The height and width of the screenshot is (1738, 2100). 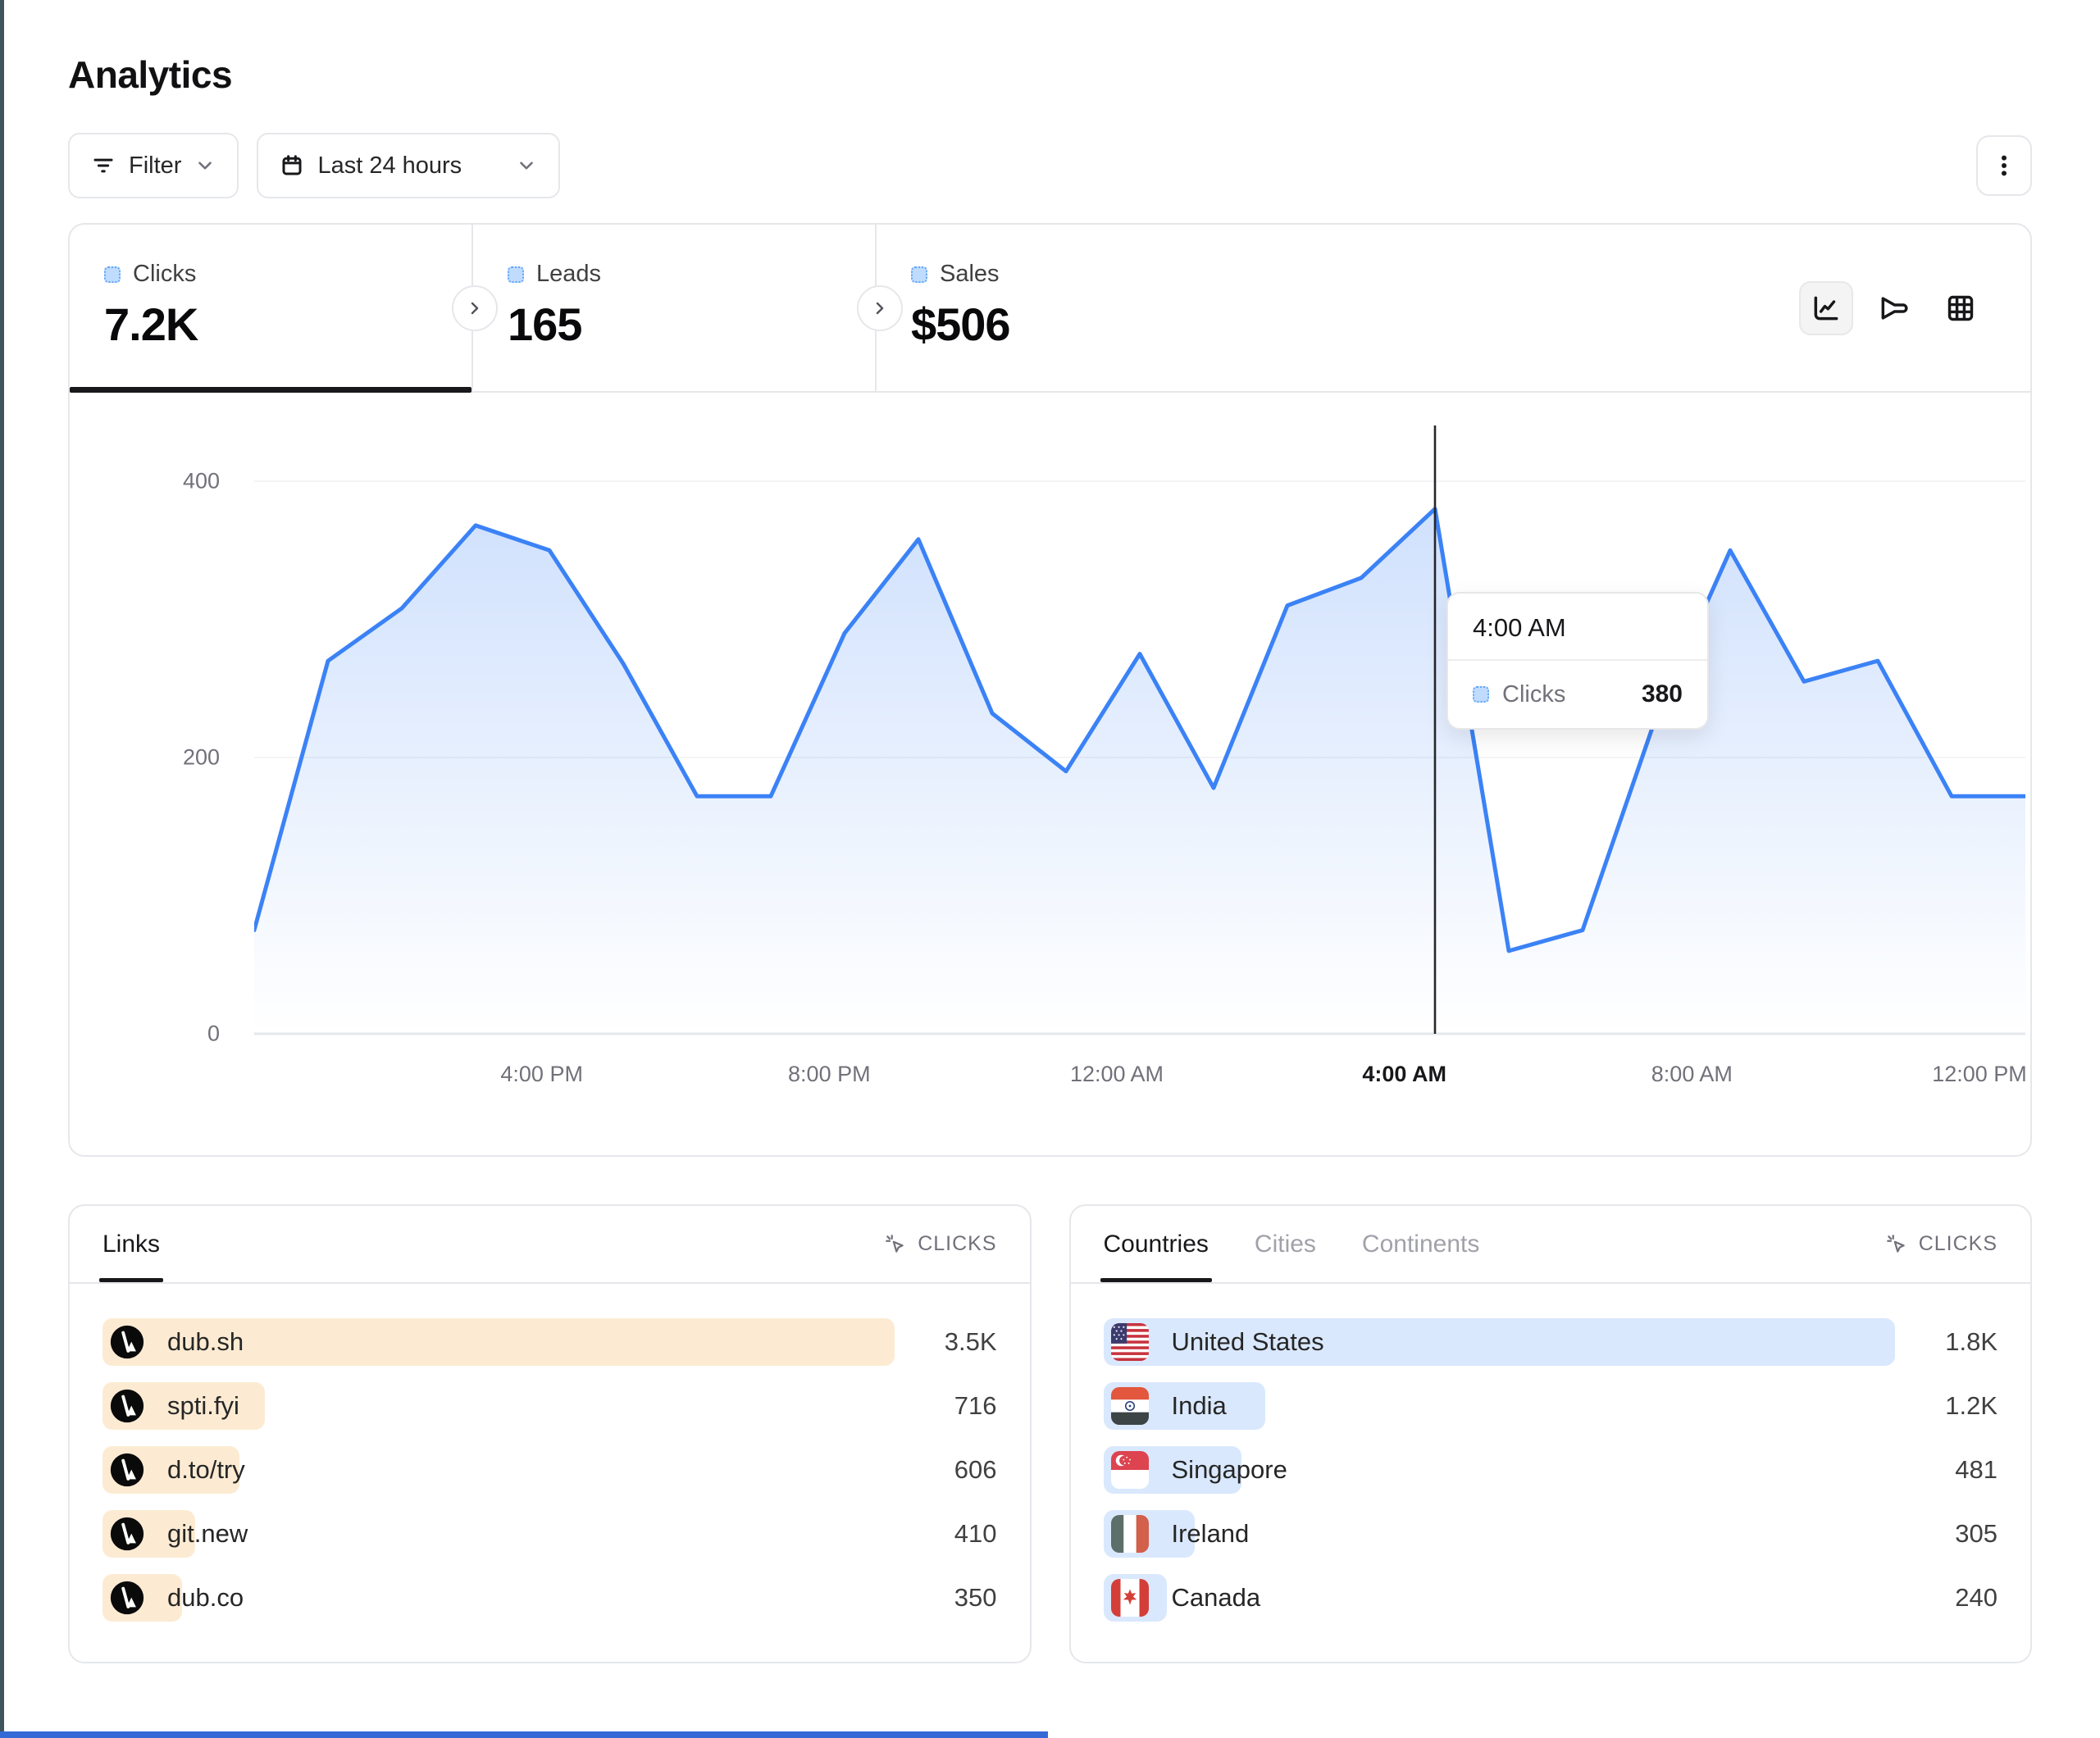 What do you see at coordinates (569, 274) in the screenshot?
I see `leads-label: Leads` at bounding box center [569, 274].